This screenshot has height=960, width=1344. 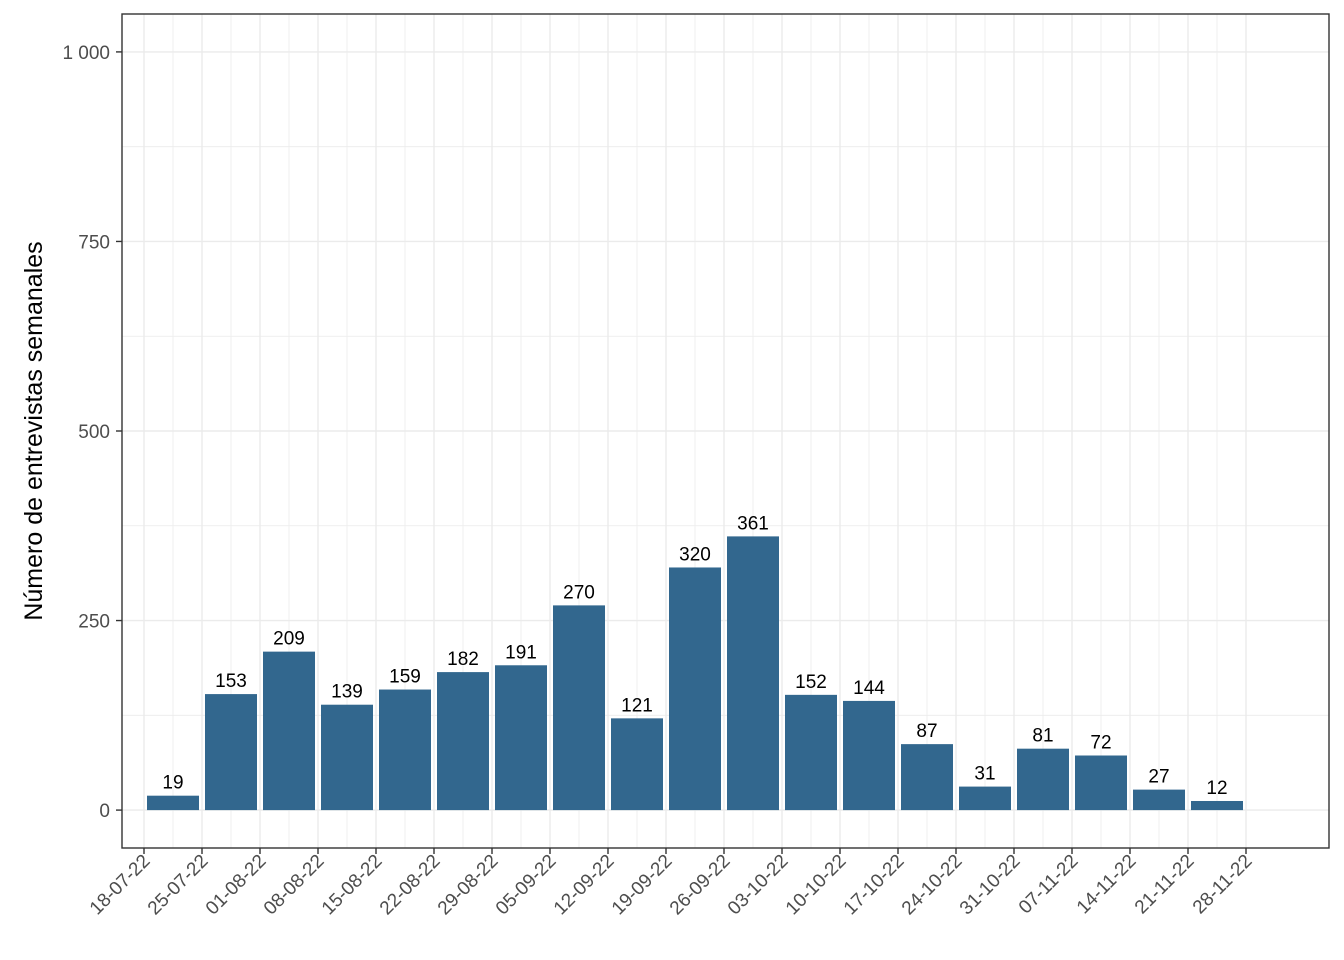 I want to click on bar-value-label: 139, so click(x=347, y=692).